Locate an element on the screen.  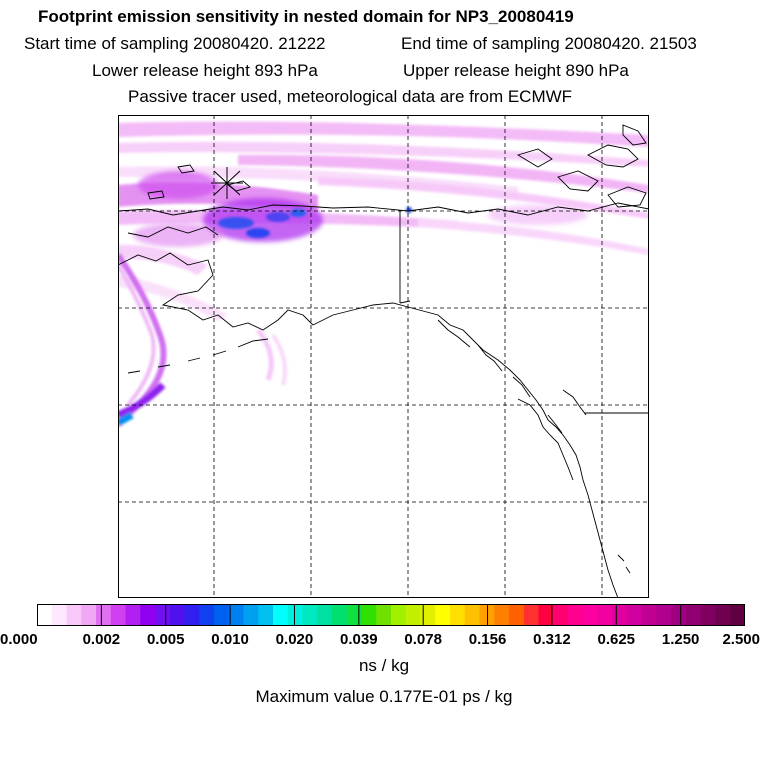
colorbar-tick-label: 0.020 is located at coordinates (294, 639).